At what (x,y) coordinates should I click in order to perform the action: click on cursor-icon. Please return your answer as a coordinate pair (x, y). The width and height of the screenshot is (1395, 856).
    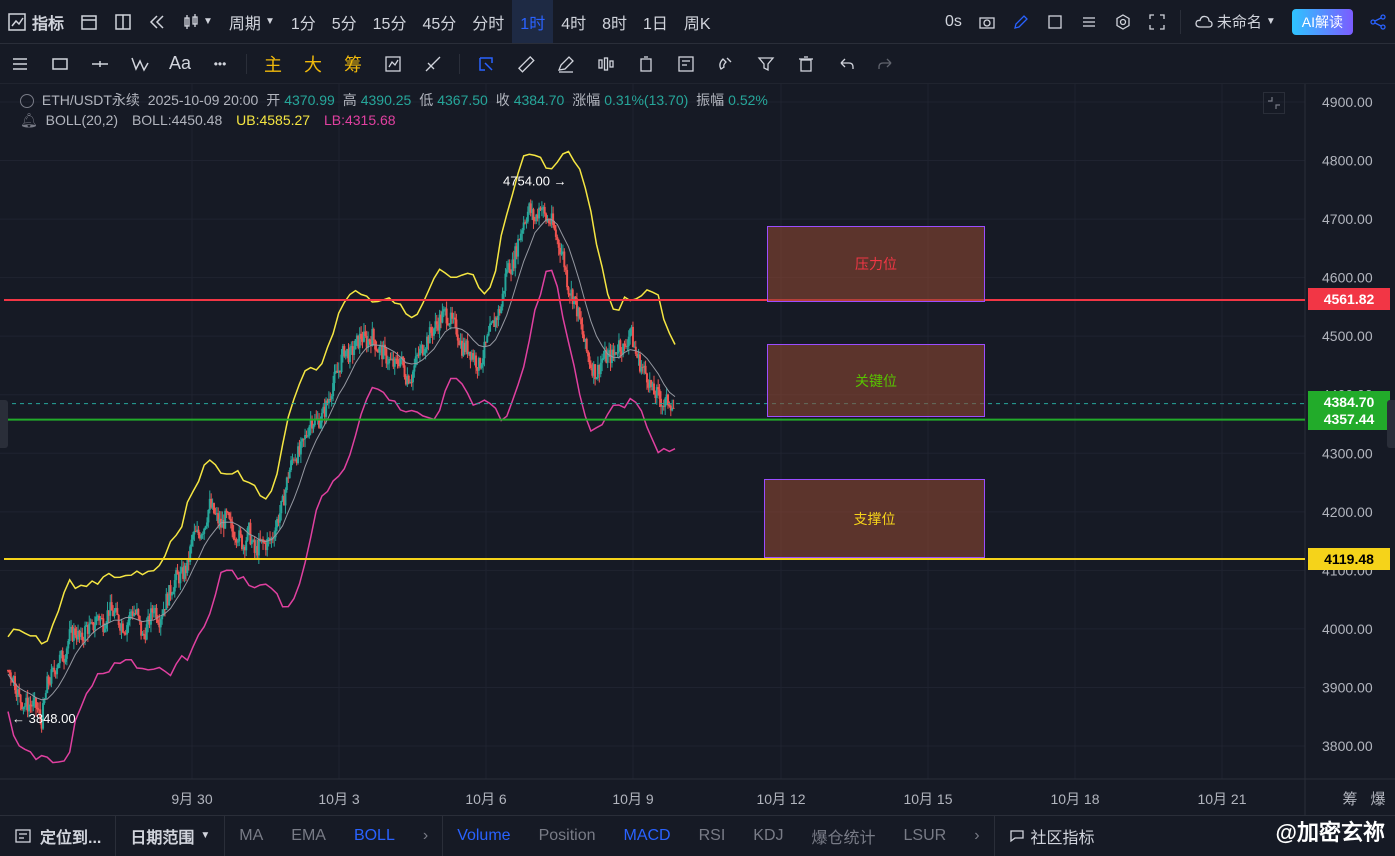
    Looking at the image, I should click on (486, 64).